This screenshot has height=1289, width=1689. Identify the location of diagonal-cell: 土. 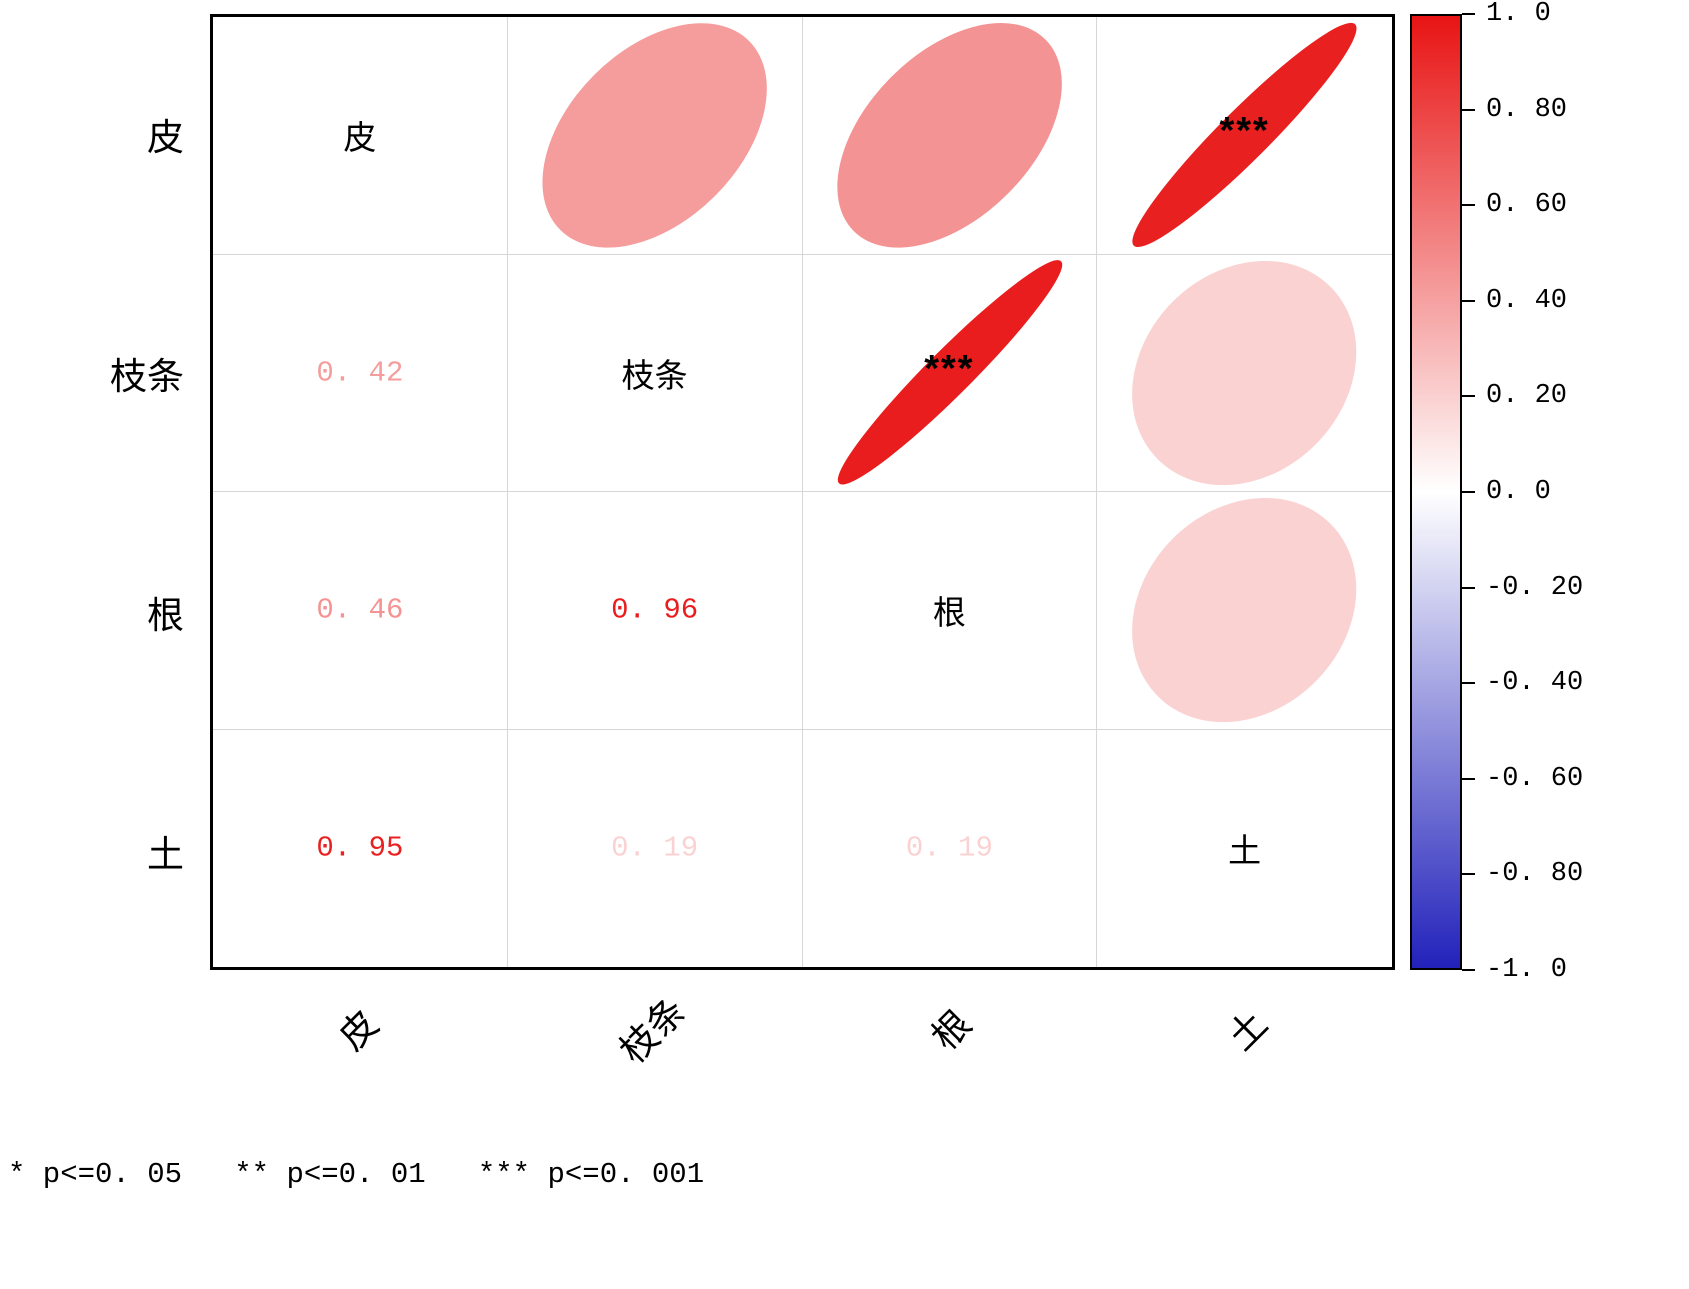
(1244, 849).